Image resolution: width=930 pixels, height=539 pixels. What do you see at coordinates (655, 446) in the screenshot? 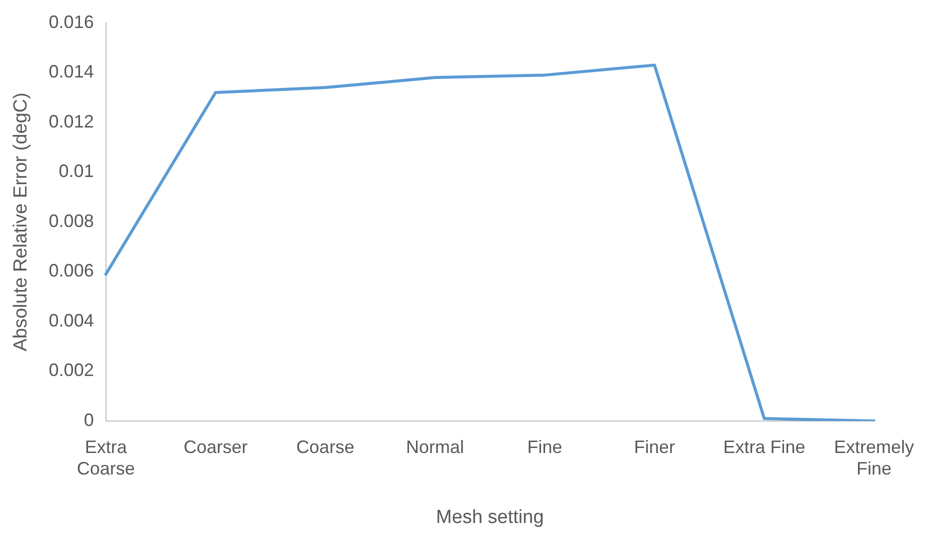
I see `x-tick-label: Finer` at bounding box center [655, 446].